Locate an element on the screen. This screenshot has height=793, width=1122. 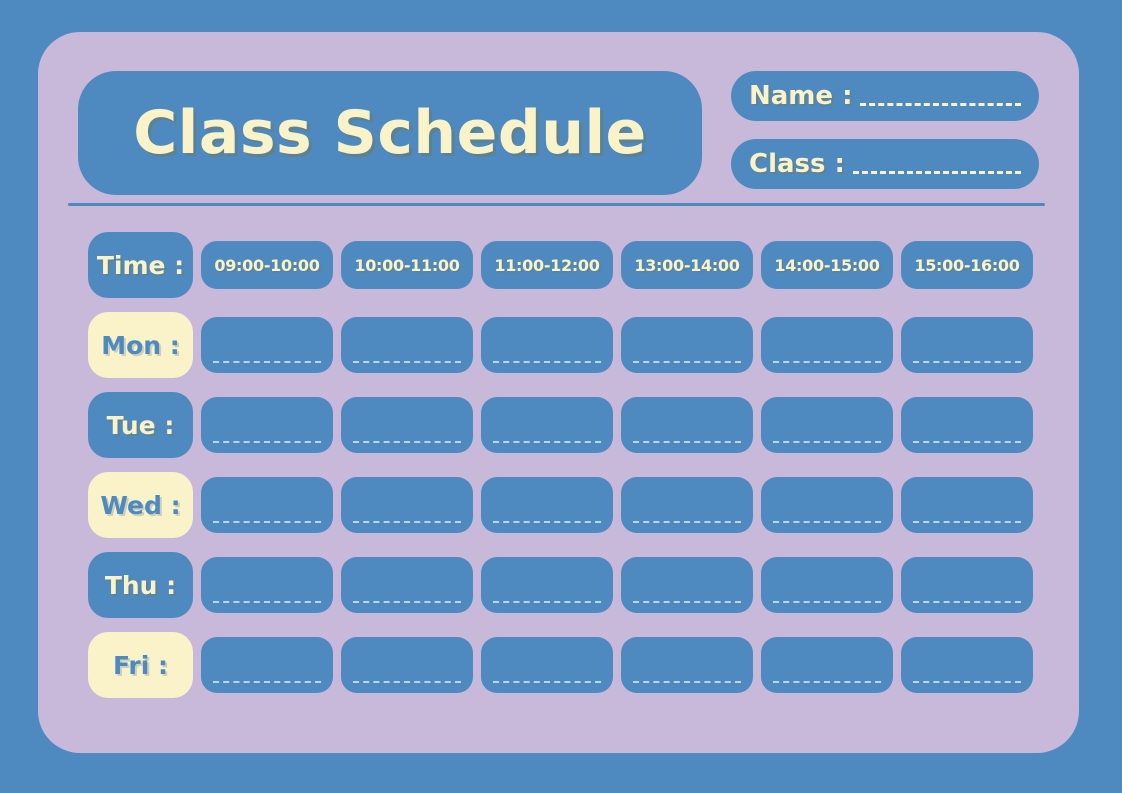
day-row-mon: Mon : is located at coordinates (560, 345).